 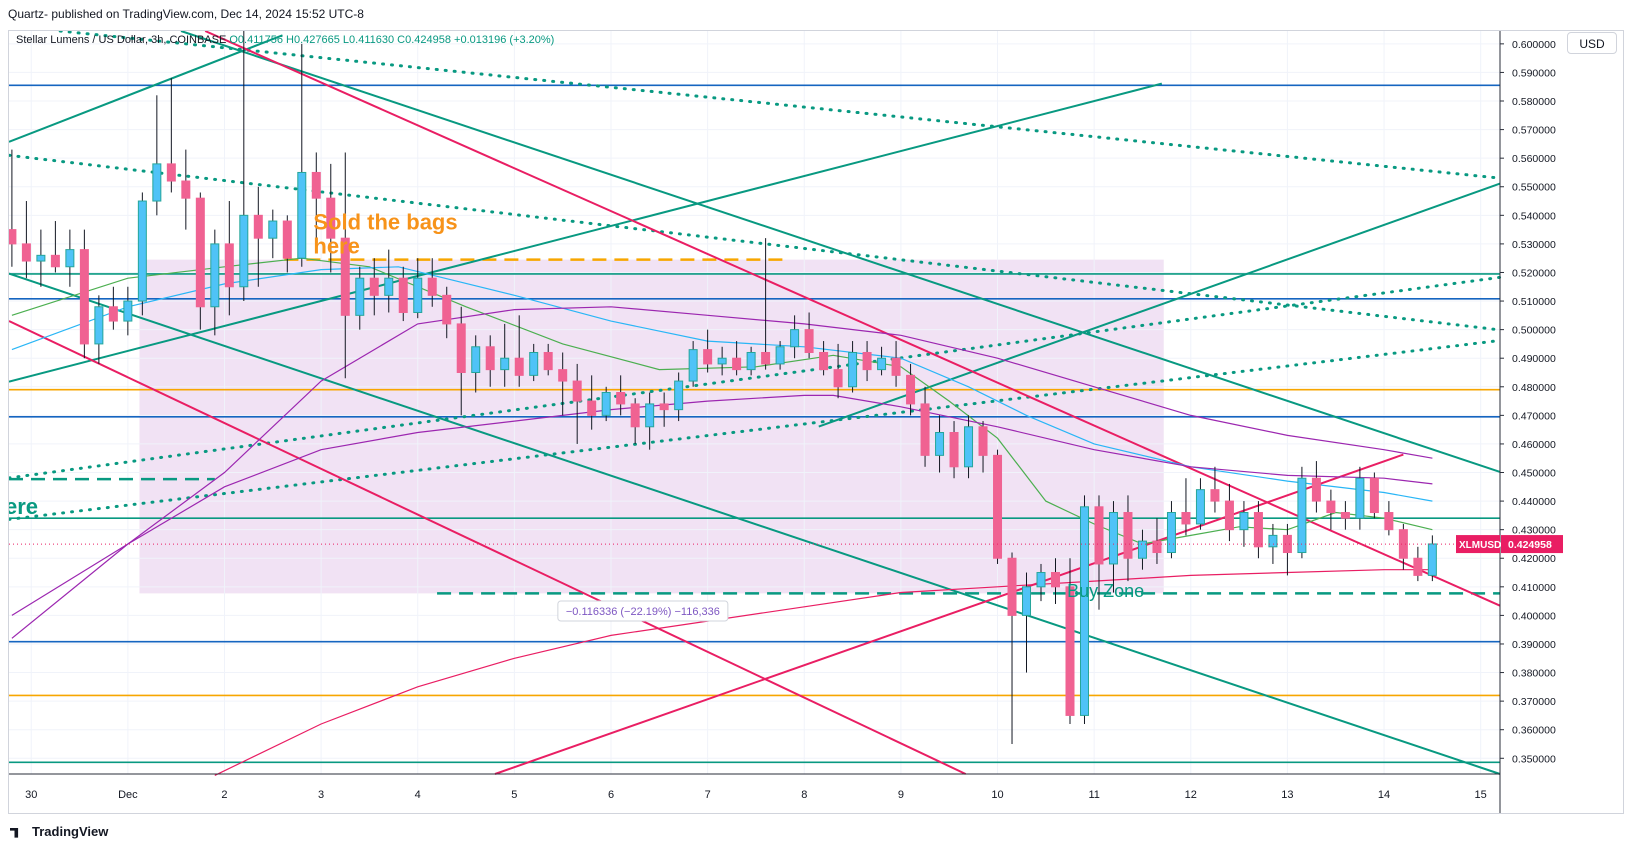 I want to click on price-tick-label: 0.530000, so click(x=1534, y=245).